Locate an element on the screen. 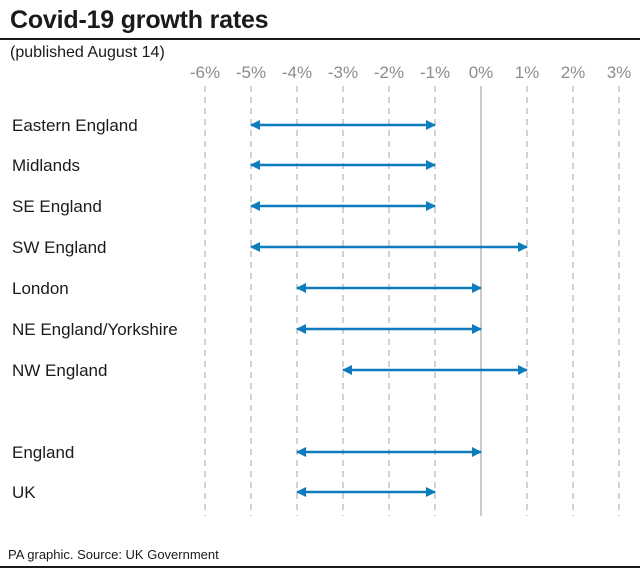 The image size is (640, 575). footer-rule is located at coordinates (320, 567).